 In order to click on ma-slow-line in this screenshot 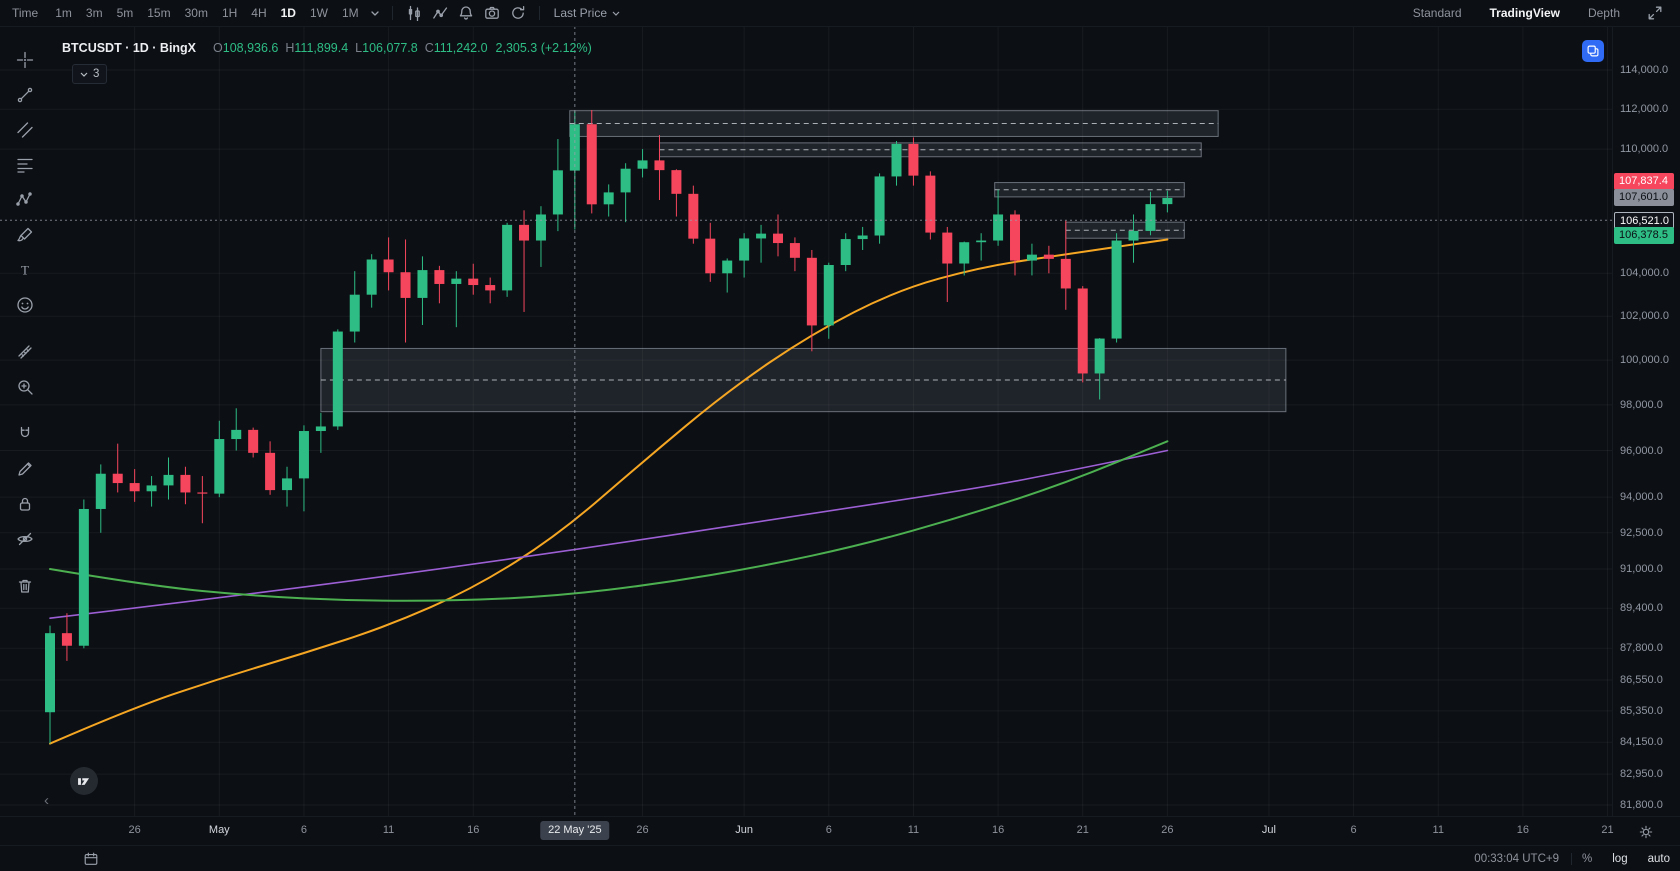, I will do `click(609, 521)`.